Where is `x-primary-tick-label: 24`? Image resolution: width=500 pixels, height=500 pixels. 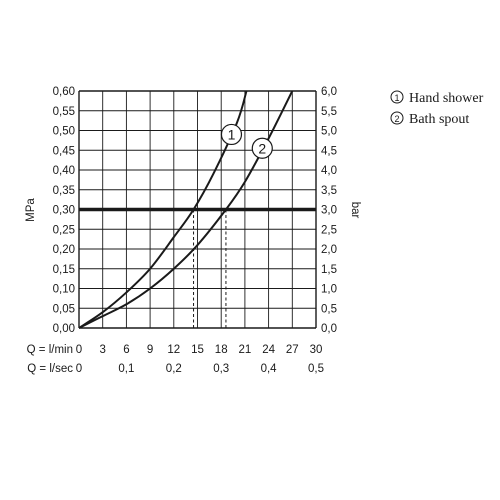 x-primary-tick-label: 24 is located at coordinates (268, 350).